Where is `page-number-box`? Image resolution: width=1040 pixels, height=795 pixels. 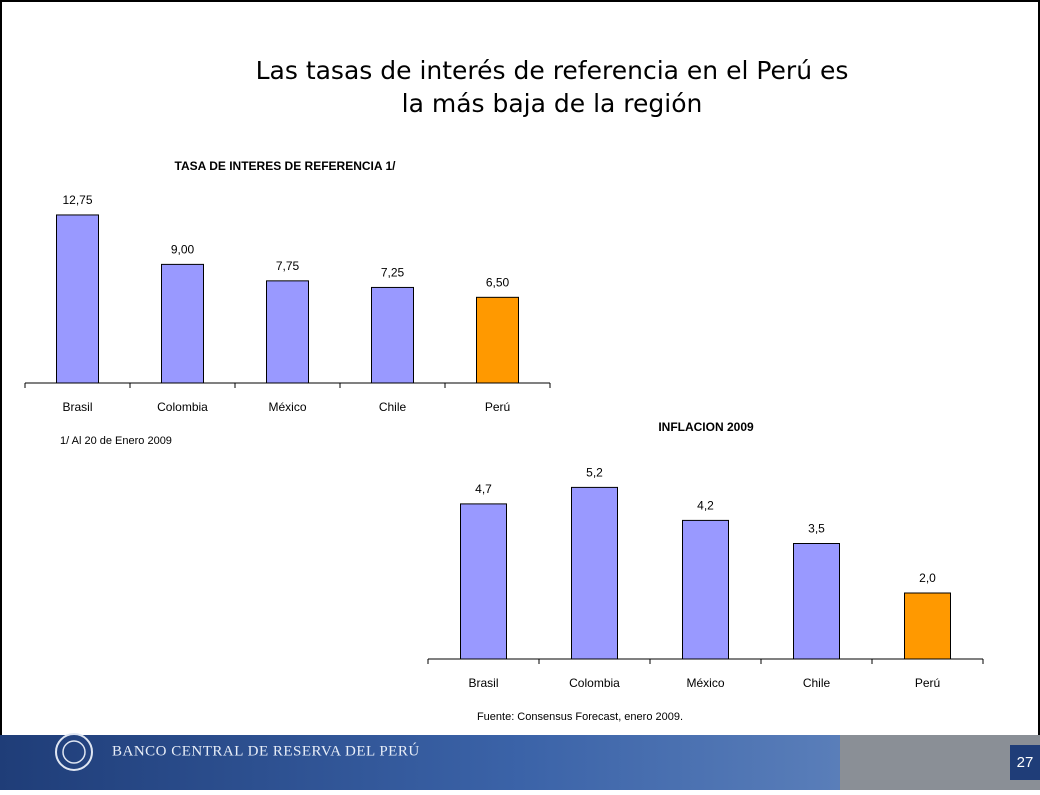 page-number-box is located at coordinates (1025, 762).